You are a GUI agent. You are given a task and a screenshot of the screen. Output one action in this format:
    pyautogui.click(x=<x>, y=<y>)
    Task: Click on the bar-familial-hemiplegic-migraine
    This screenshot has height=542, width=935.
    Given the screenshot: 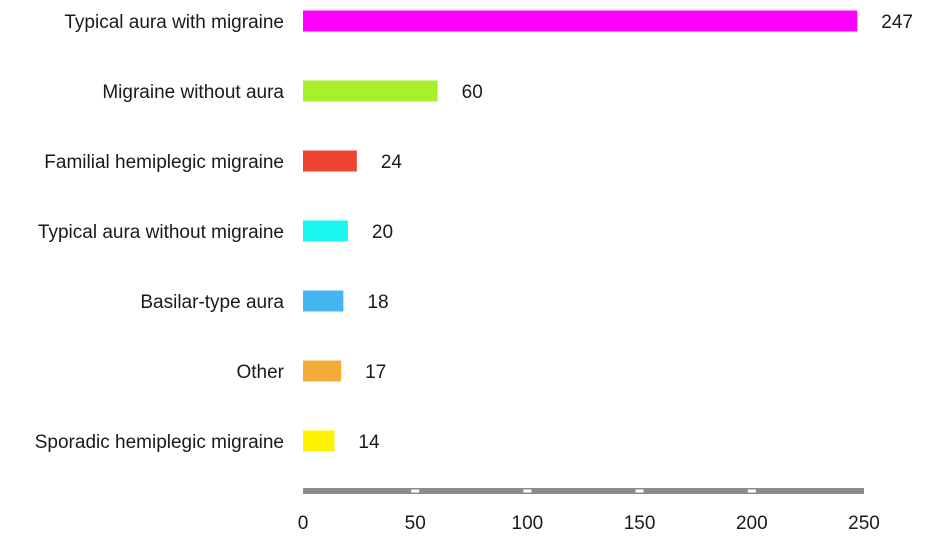 What is the action you would take?
    pyautogui.click(x=330, y=161)
    